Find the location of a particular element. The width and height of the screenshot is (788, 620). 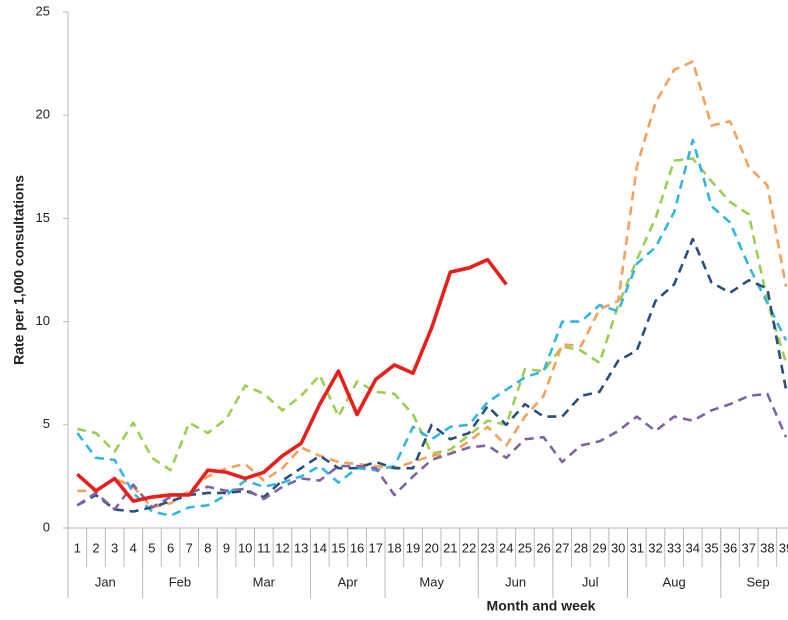

x-tick-label: 19 is located at coordinates (413, 547).